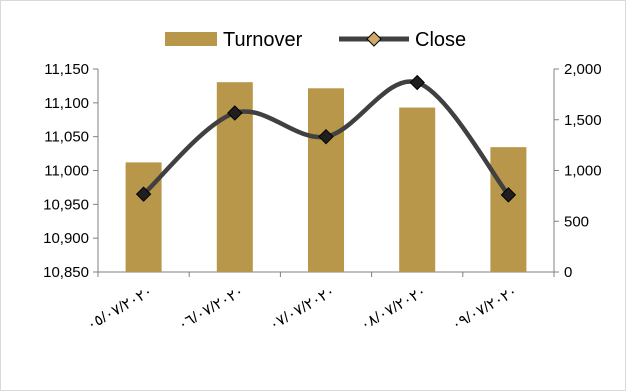 The width and height of the screenshot is (626, 391). I want to click on legend-marker-close, so click(374, 39).